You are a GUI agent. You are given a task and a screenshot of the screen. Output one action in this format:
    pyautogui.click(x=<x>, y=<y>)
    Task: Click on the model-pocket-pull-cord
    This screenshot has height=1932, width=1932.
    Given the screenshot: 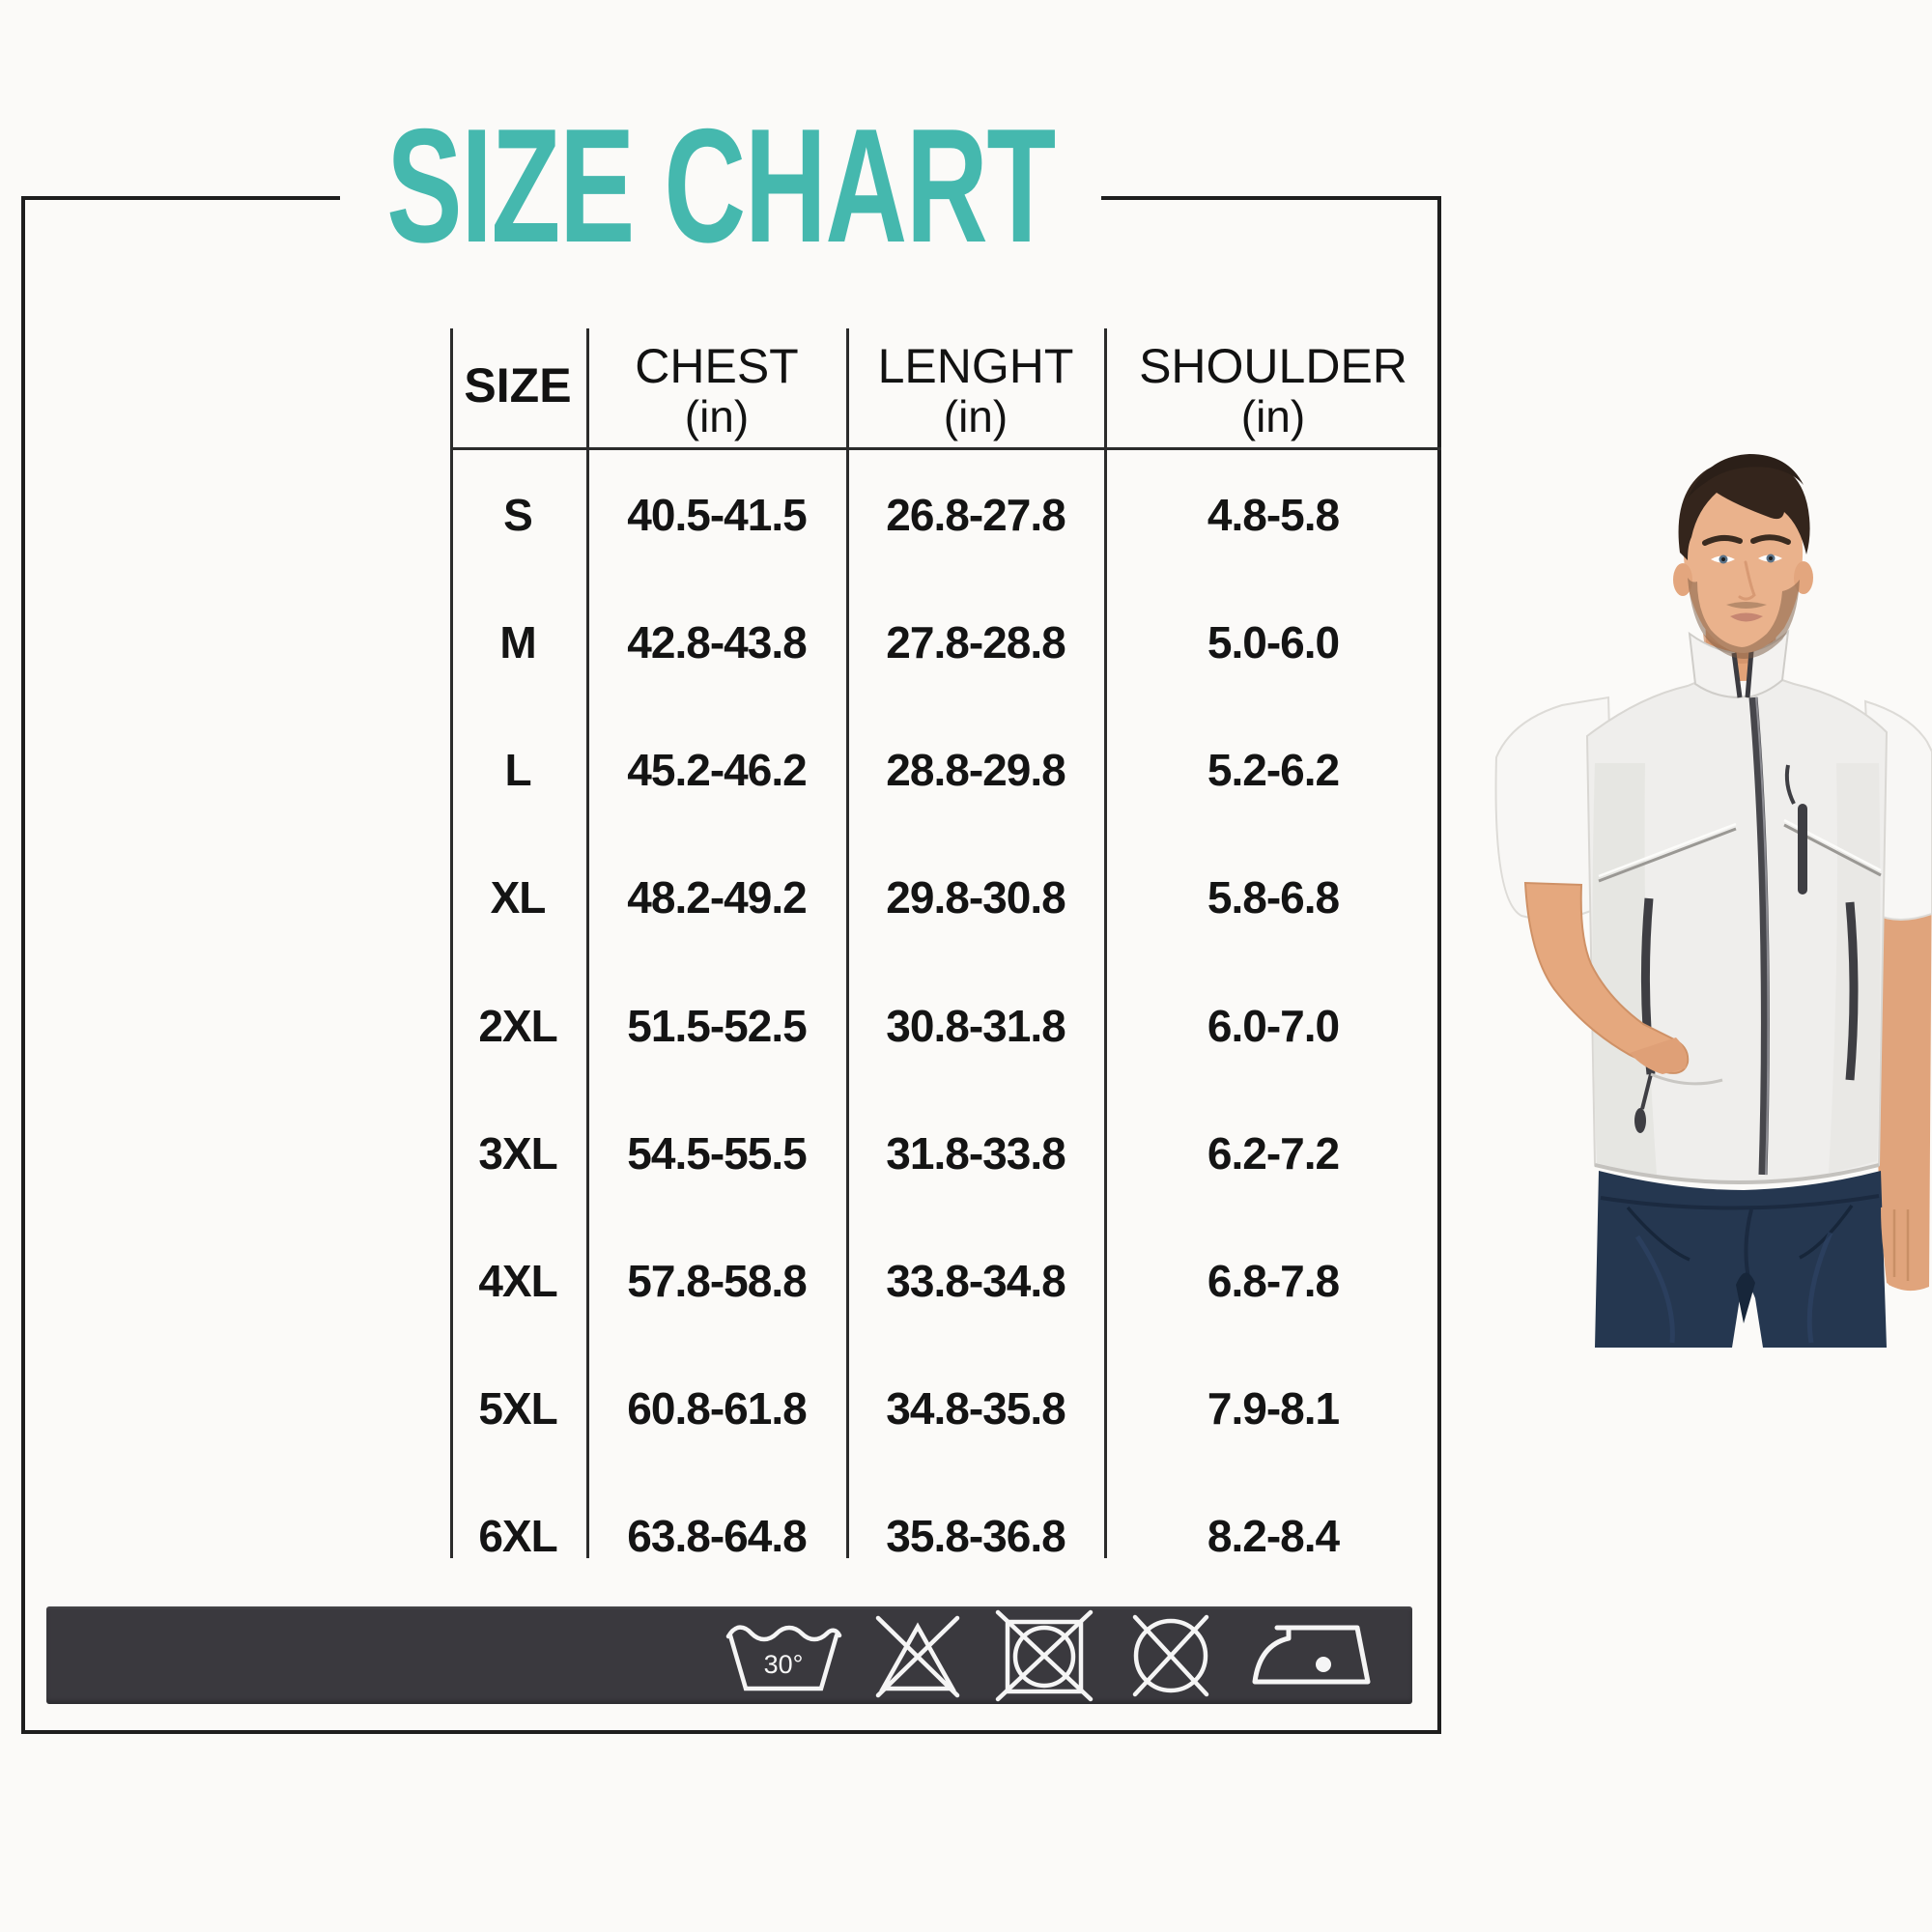 What is the action you would take?
    pyautogui.click(x=1646, y=1091)
    